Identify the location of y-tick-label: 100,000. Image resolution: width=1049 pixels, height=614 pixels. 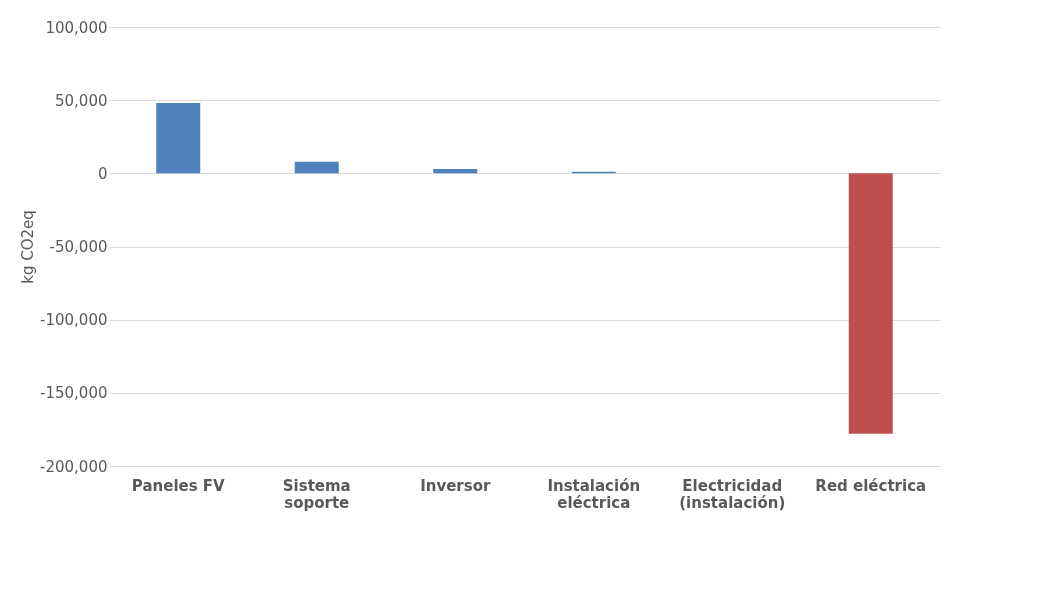
(76, 27).